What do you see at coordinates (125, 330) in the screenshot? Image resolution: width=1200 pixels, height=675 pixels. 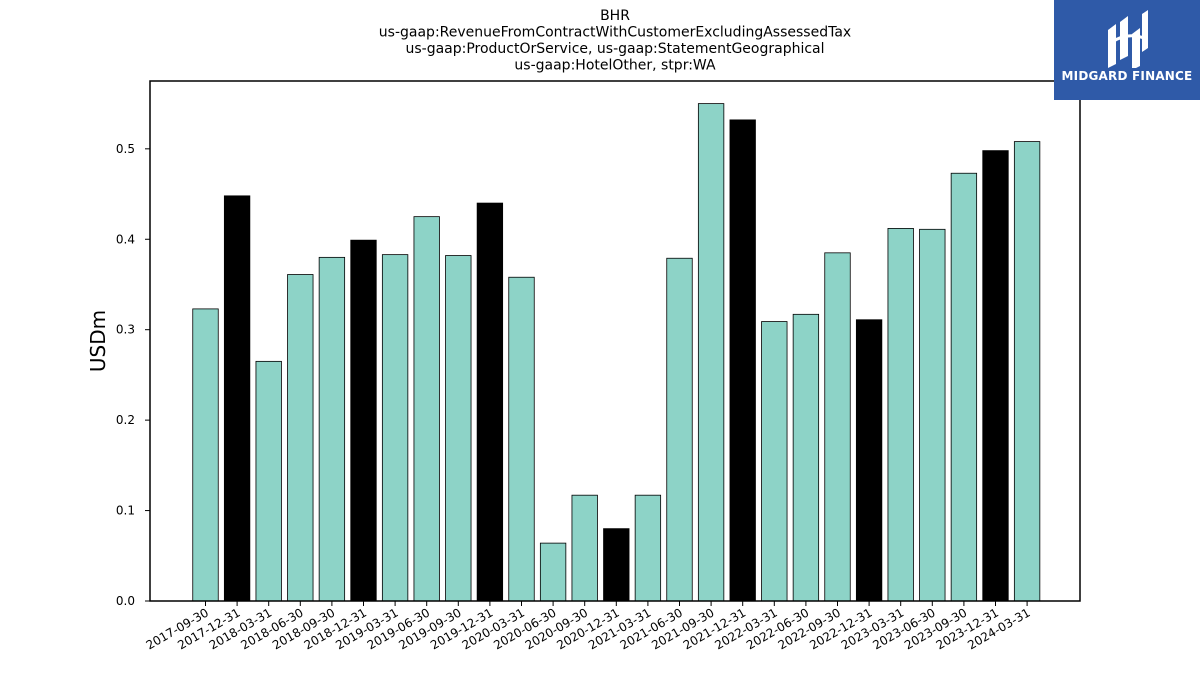 I see `y-tick-label: 0.3` at bounding box center [125, 330].